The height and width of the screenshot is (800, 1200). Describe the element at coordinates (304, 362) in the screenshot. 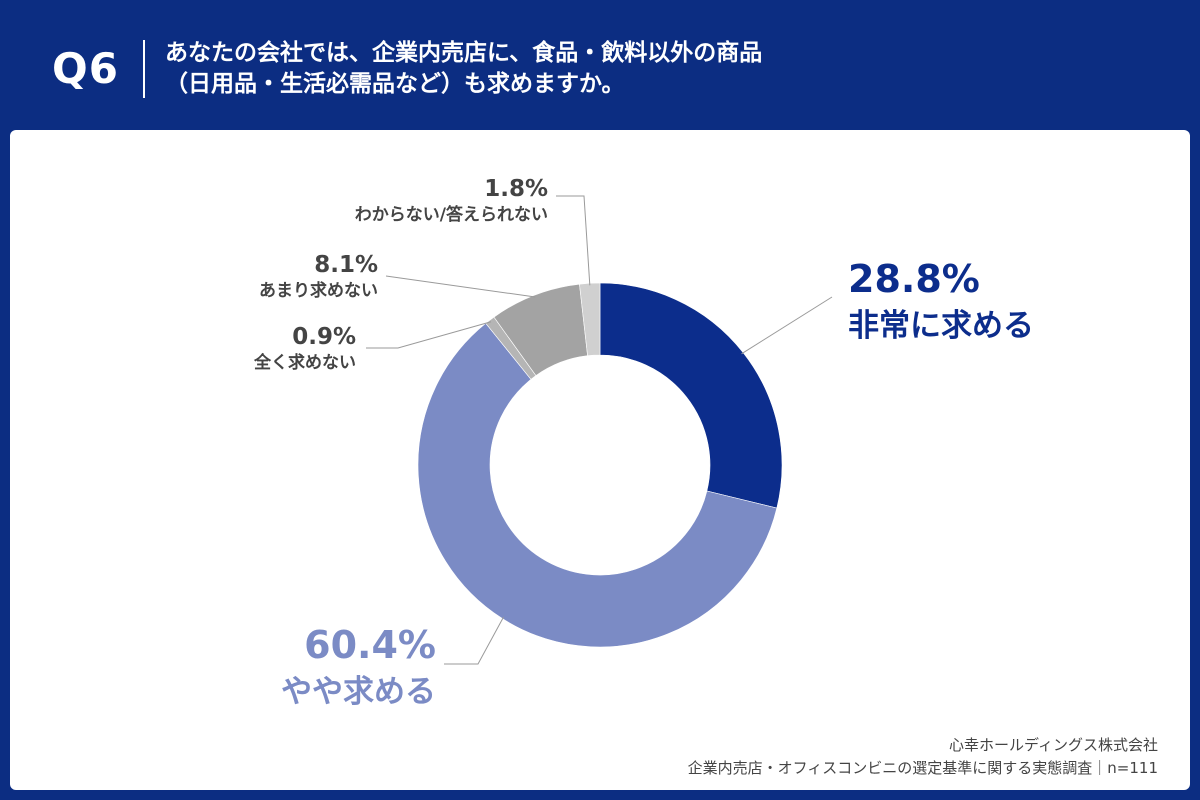

I see `category-label-not-at-all: 全く求めない` at that location.